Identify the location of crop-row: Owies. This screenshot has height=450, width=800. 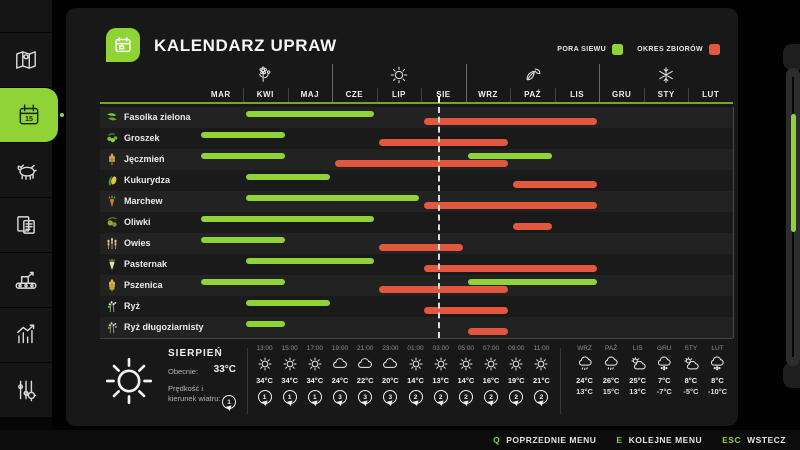
(416, 243).